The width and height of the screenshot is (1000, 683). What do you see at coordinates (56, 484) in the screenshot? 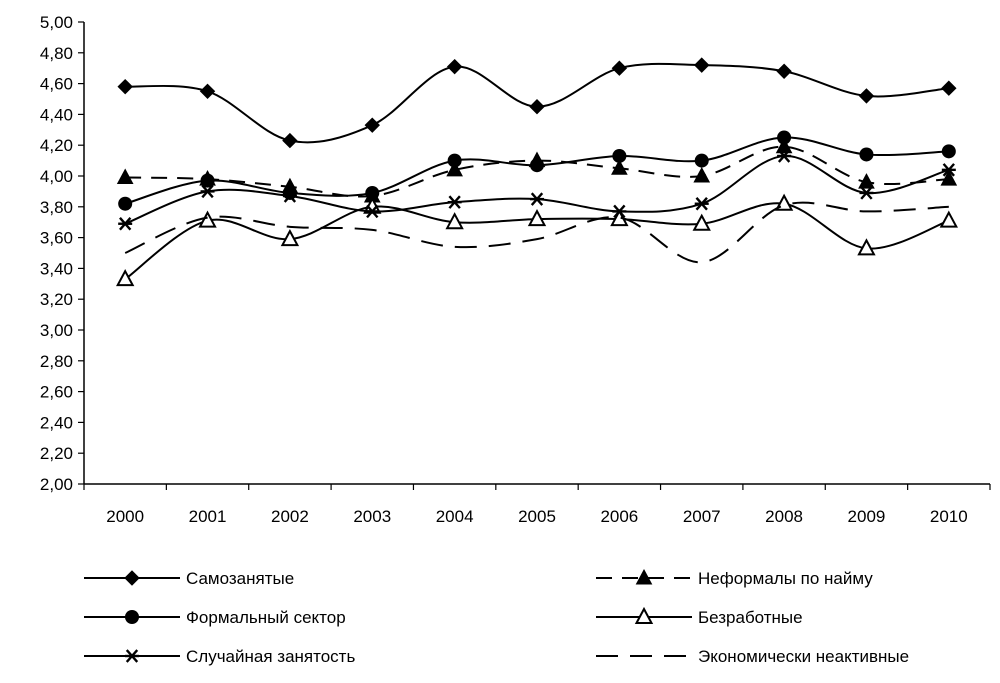
I see `y-tick-label: 2,00` at bounding box center [56, 484].